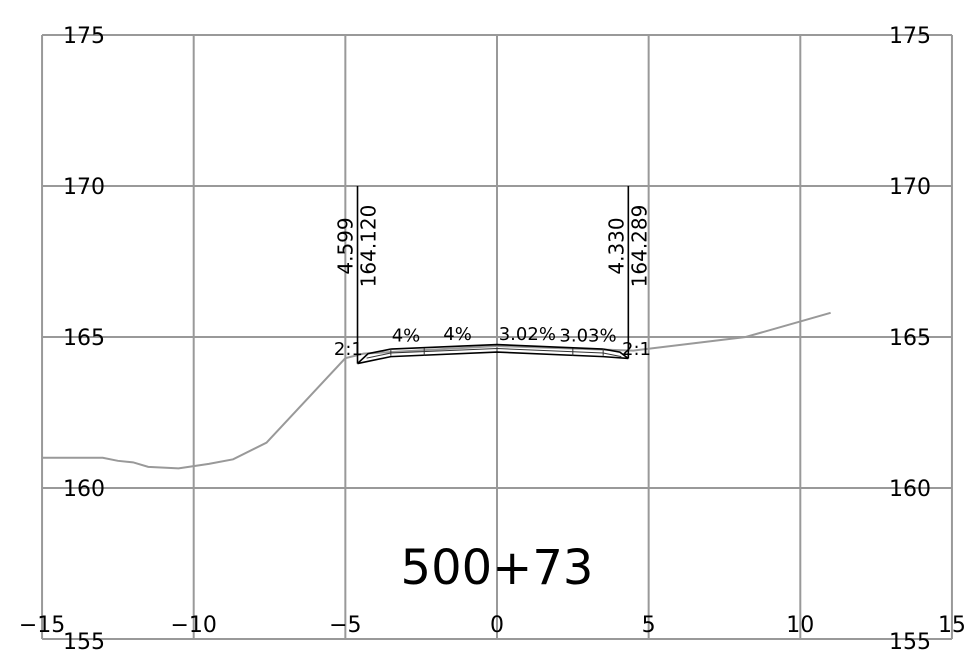 The width and height of the screenshot is (973, 654). Describe the element at coordinates (369, 246) in the screenshot. I see `left-elevation-value: 164.120` at that location.